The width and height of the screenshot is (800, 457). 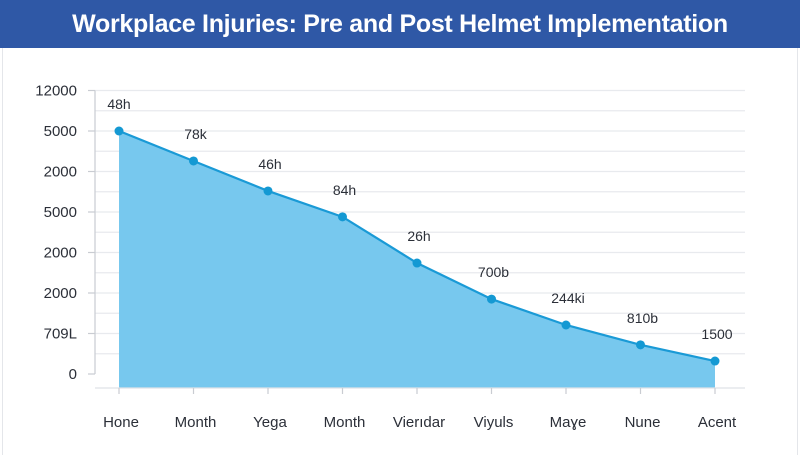 What do you see at coordinates (493, 272) in the screenshot?
I see `data-label: 700b` at bounding box center [493, 272].